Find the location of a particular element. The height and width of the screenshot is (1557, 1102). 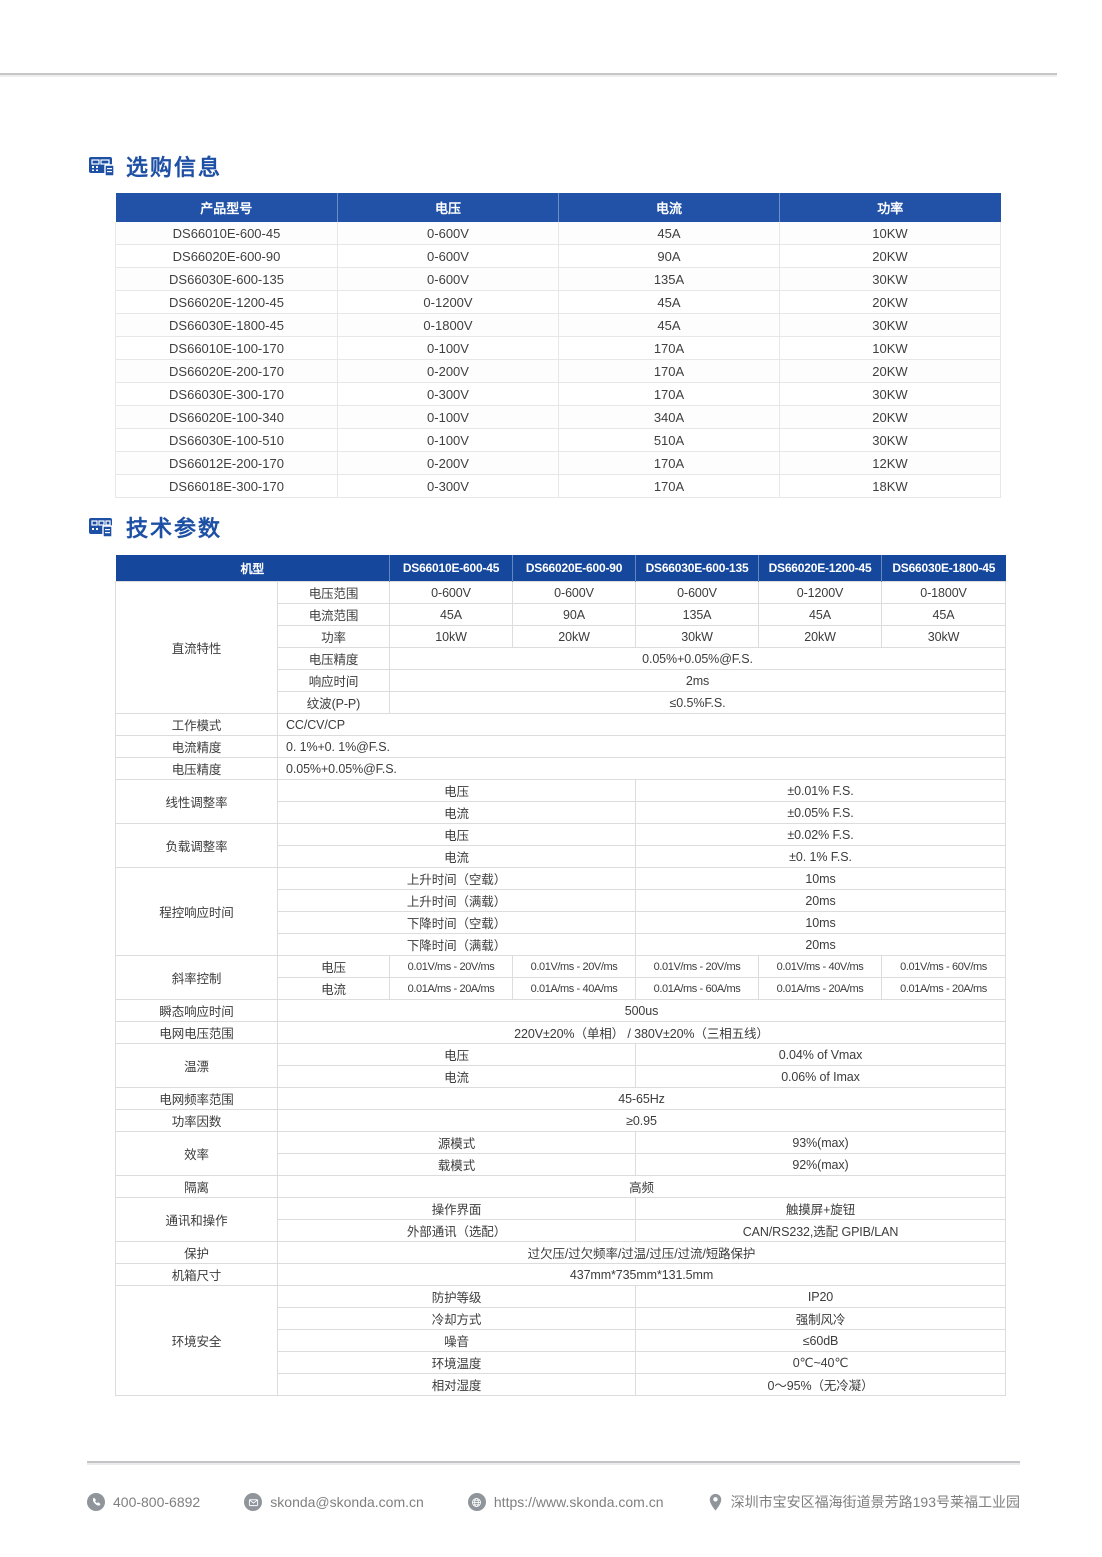

cell-value: 20kW is located at coordinates (820, 636).